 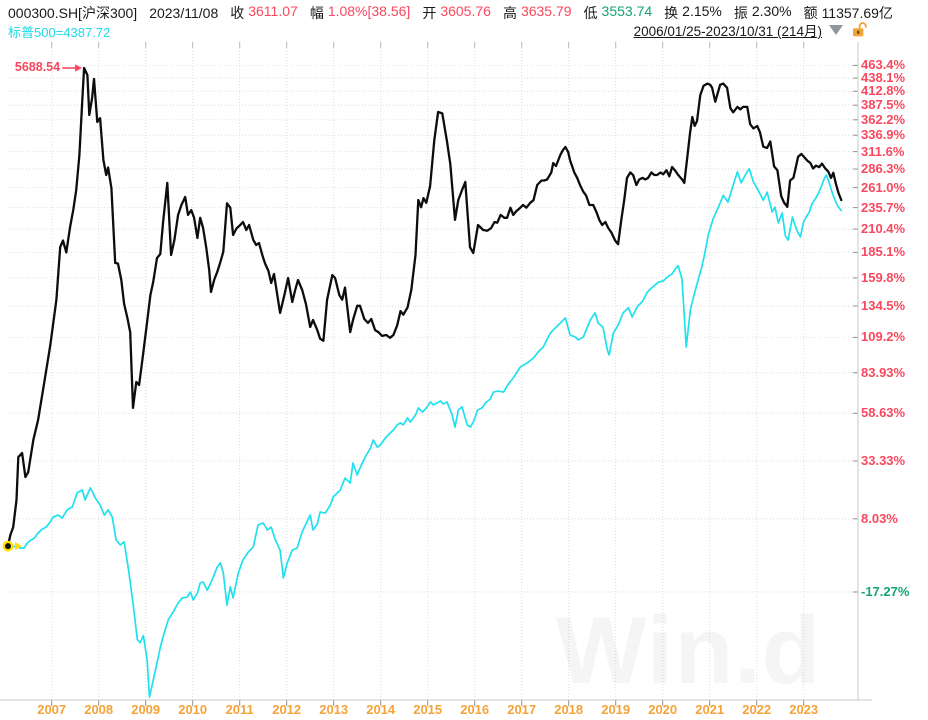 I want to click on quote-field-value: 2.30%, so click(x=771, y=11).